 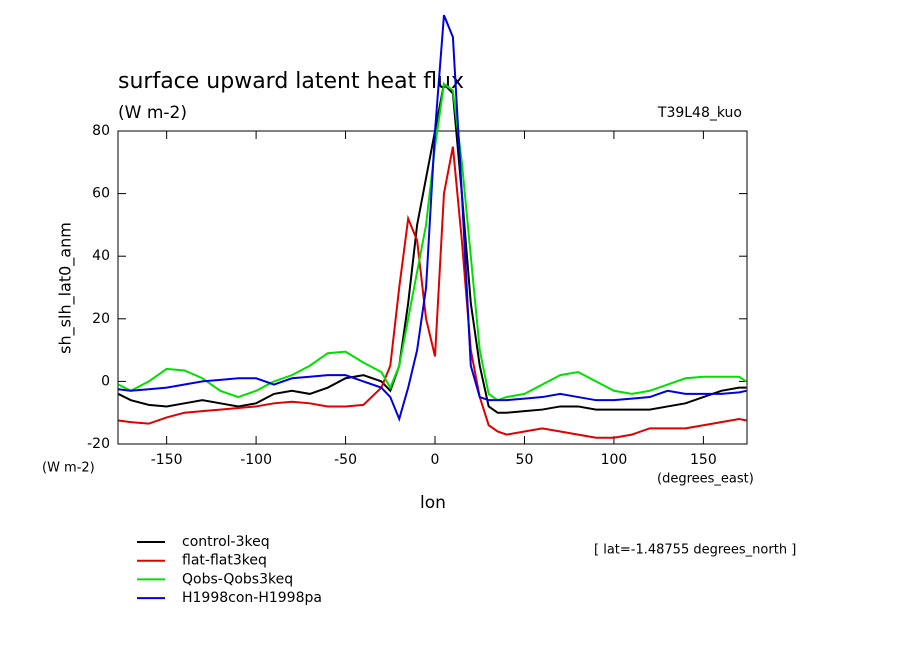 What do you see at coordinates (614, 460) in the screenshot?
I see `x-tick-label: 100` at bounding box center [614, 460].